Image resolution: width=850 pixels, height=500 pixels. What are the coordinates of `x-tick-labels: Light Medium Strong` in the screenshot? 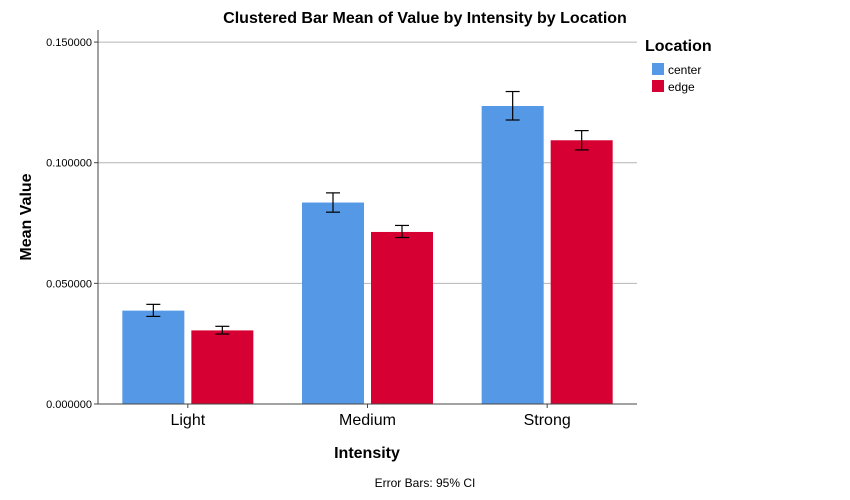 It's located at (370, 416).